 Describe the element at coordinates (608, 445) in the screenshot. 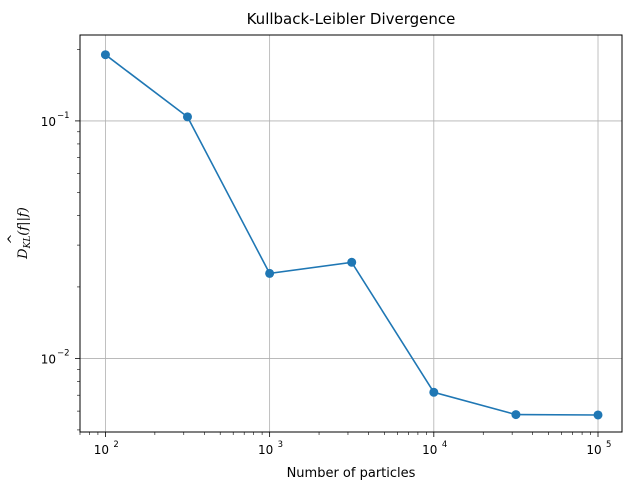

I see `x-tick-exponent: 5` at that location.